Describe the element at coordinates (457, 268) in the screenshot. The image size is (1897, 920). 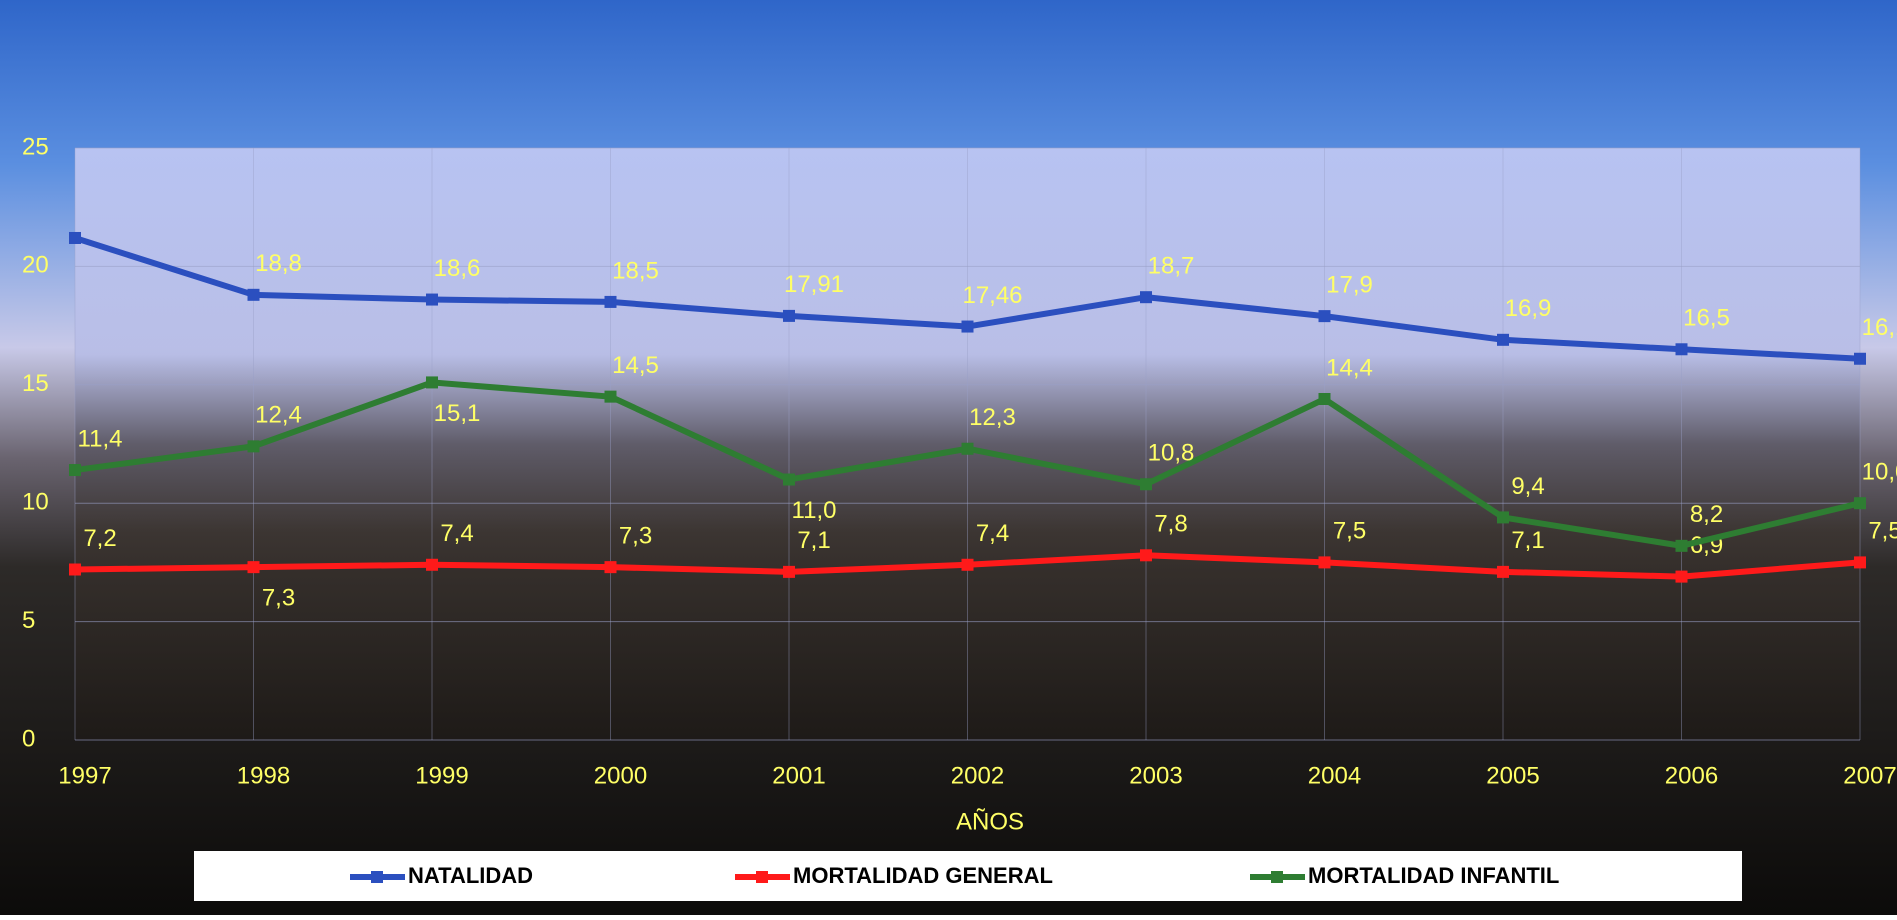
I see `data-label: 18,6` at that location.